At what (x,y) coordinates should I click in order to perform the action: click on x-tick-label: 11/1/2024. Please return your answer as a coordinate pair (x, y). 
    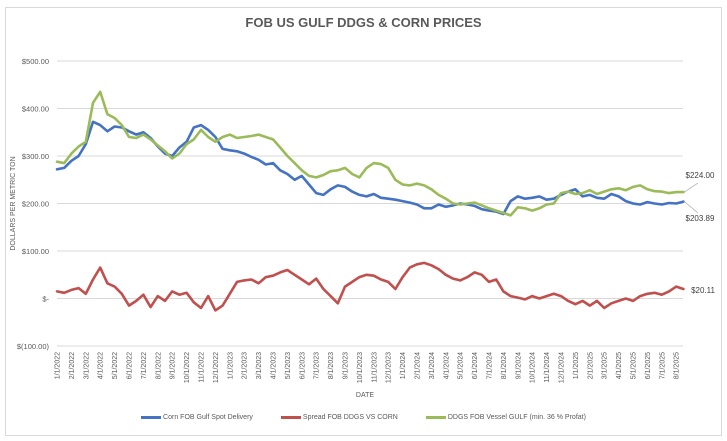
    Looking at the image, I should click on (547, 367).